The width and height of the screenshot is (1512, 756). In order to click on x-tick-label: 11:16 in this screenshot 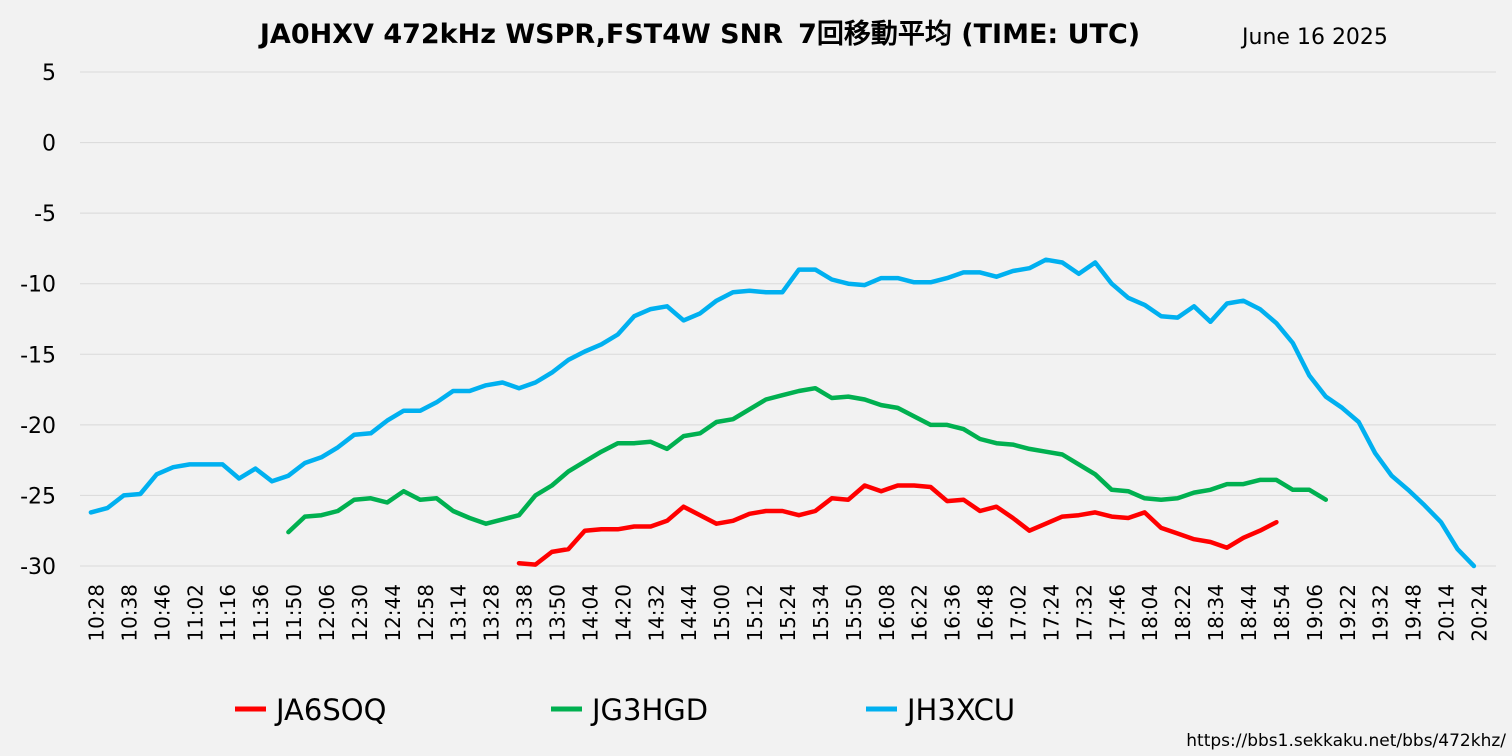, I will do `click(228, 613)`.